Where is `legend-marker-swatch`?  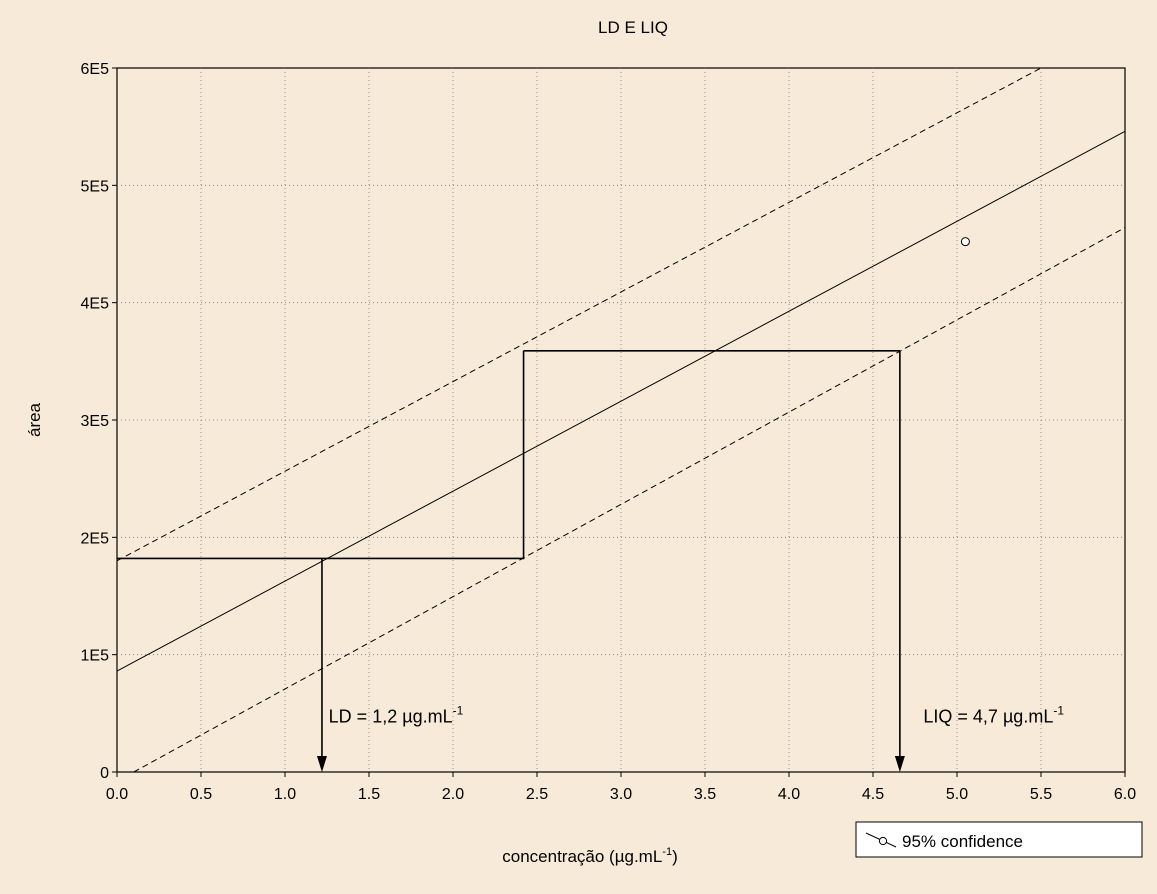 legend-marker-swatch is located at coordinates (883, 841).